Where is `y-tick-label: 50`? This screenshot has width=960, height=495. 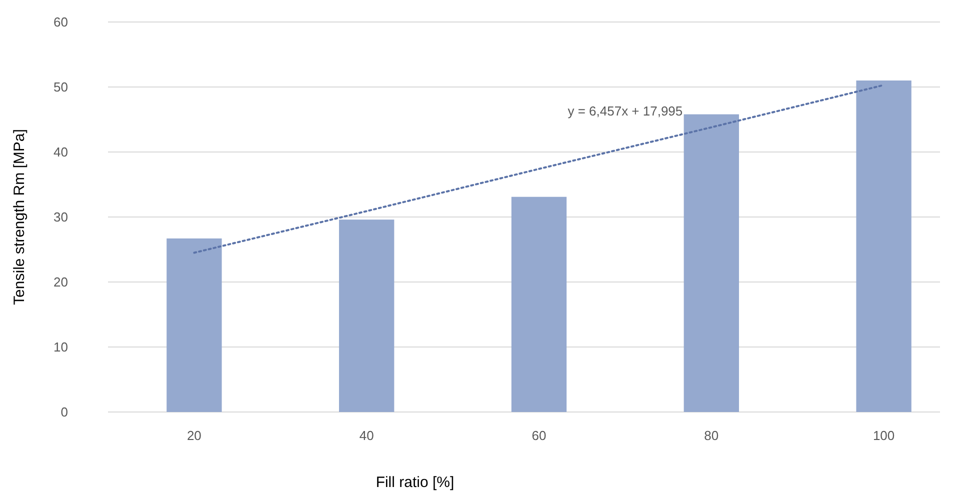
y-tick-label: 50 is located at coordinates (61, 87).